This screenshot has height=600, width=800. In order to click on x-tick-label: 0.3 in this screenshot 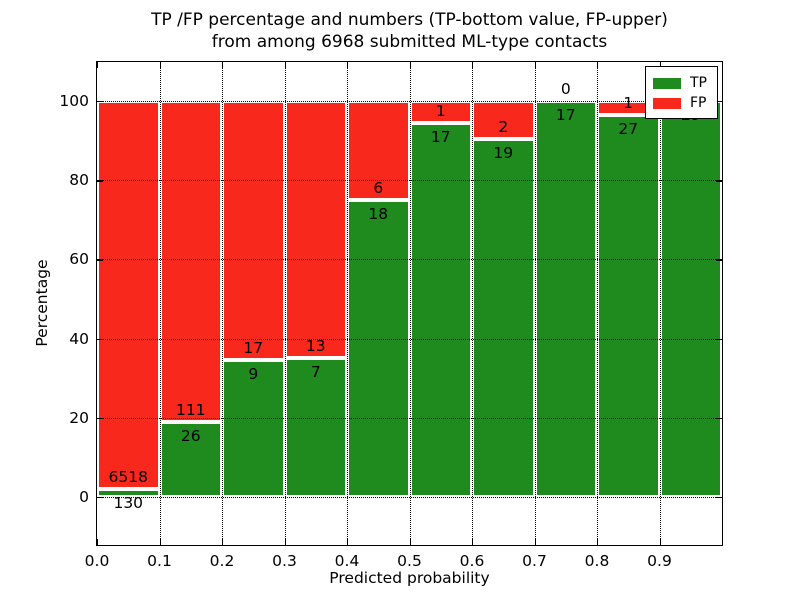, I will do `click(284, 561)`.